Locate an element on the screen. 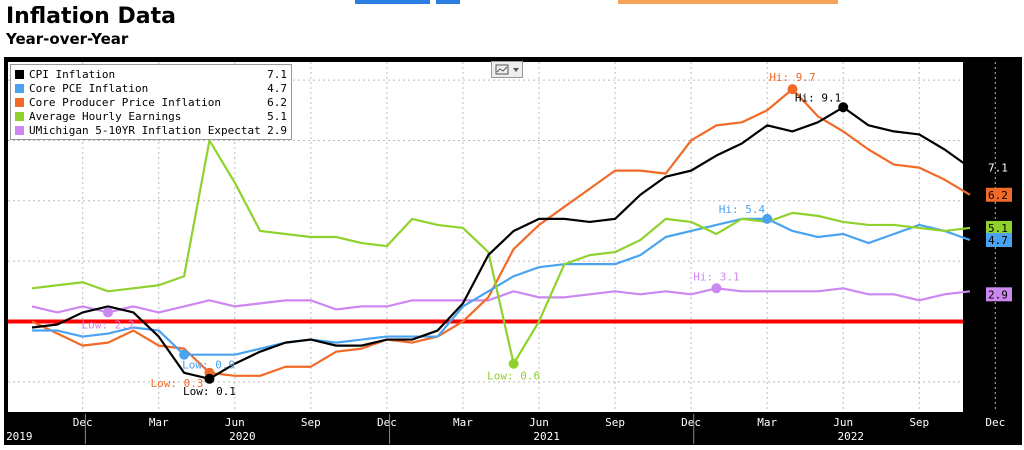  end-label-value: 2.9 is located at coordinates (998, 294).